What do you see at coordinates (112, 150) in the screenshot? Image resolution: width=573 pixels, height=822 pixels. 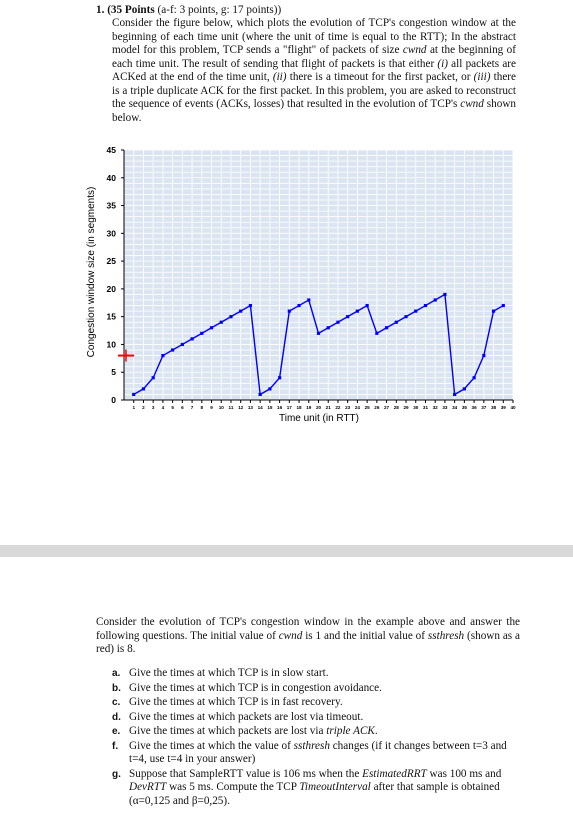 I see `y-tick-label: 45` at bounding box center [112, 150].